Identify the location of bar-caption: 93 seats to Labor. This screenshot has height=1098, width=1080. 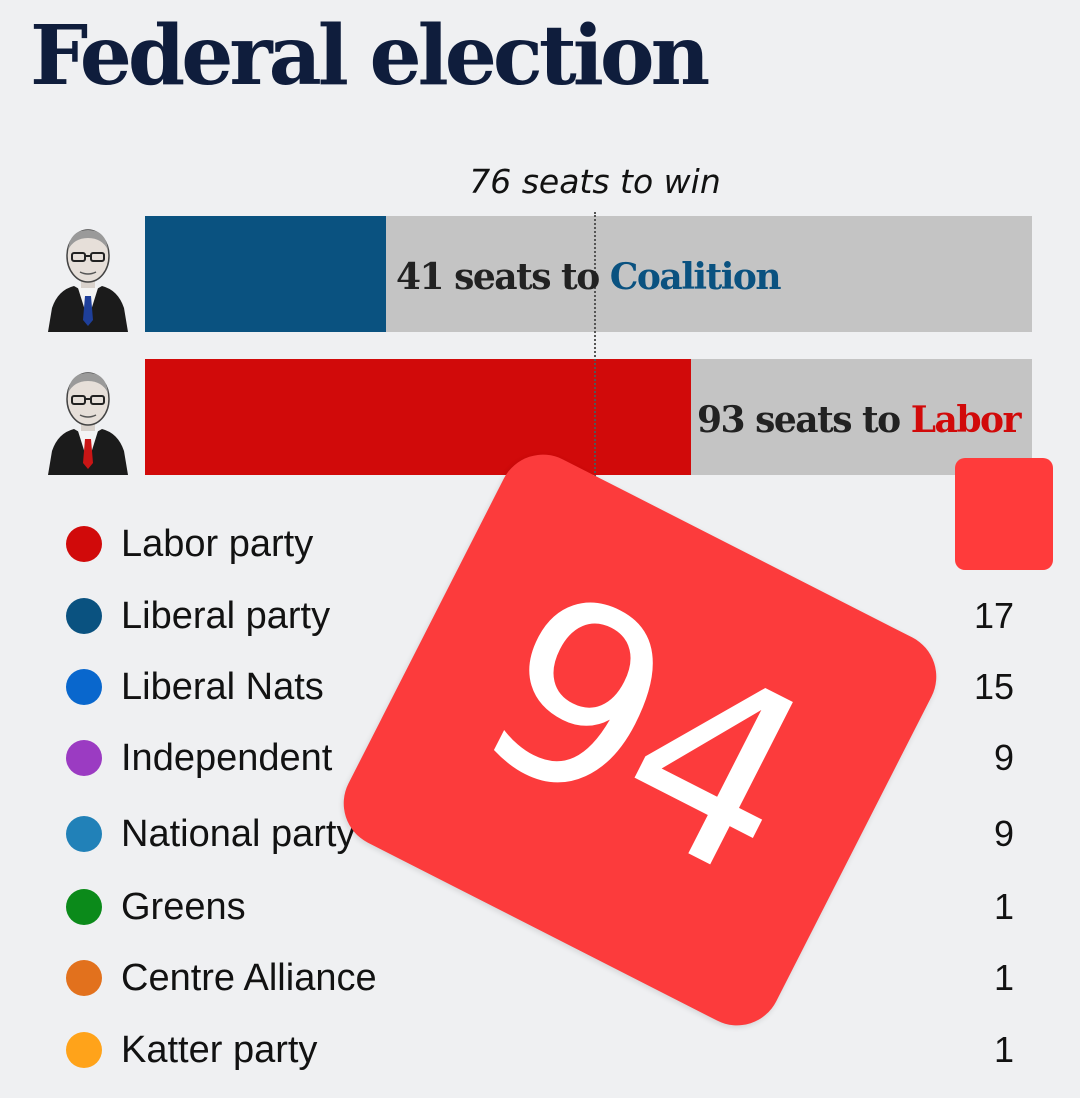
(859, 417).